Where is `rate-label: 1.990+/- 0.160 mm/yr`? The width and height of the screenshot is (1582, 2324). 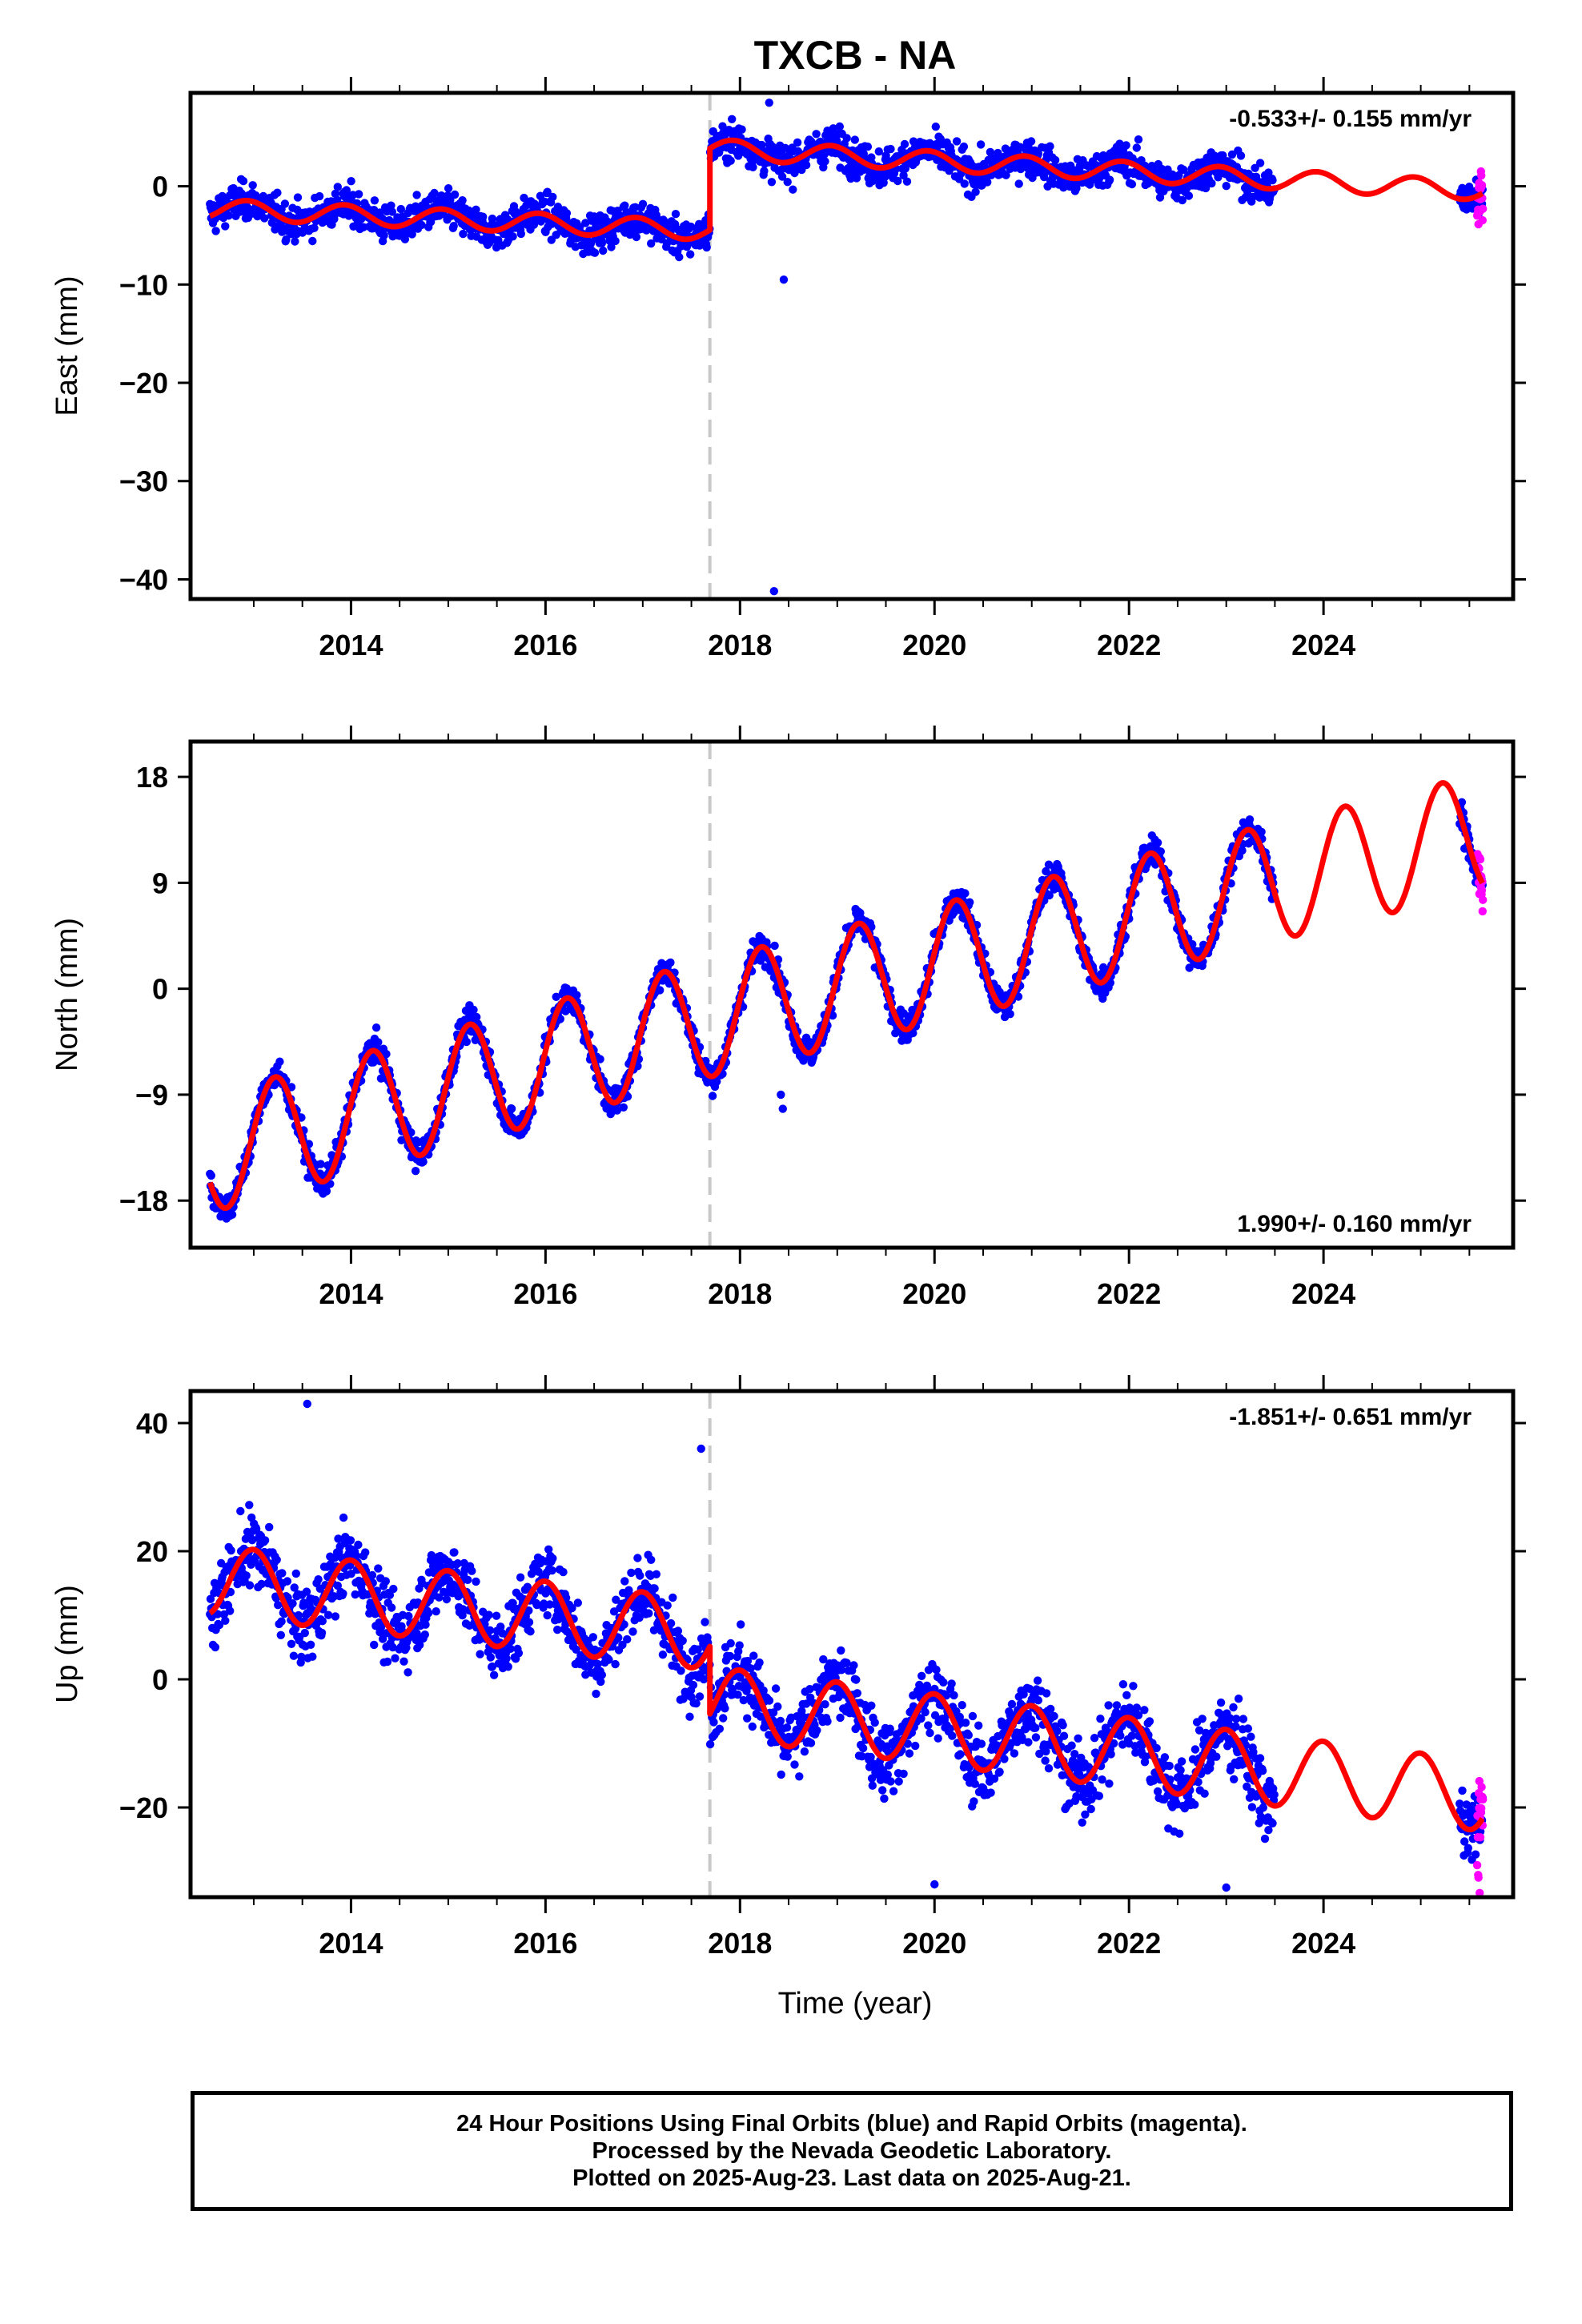 rate-label: 1.990+/- 0.160 mm/yr is located at coordinates (1355, 1224).